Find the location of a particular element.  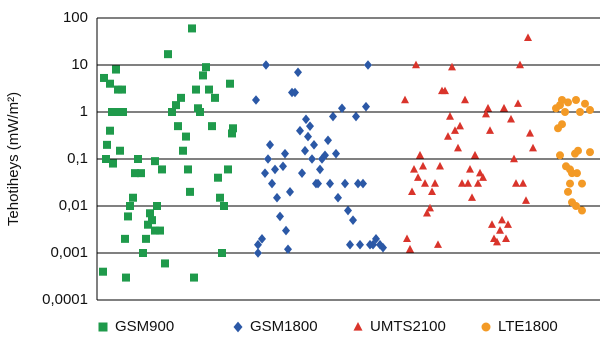

y-tick-label: 0,1 is located at coordinates (77, 158).